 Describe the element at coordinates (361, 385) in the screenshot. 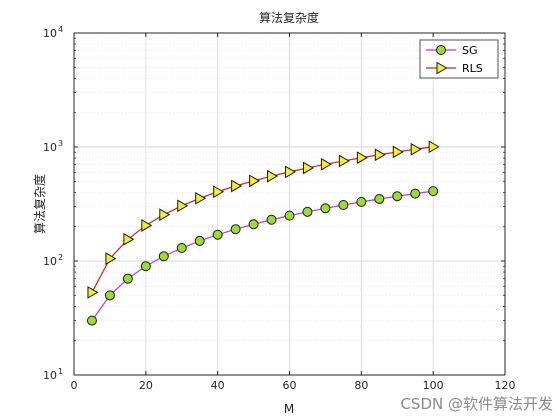

I see `x-tick-label: 80` at that location.